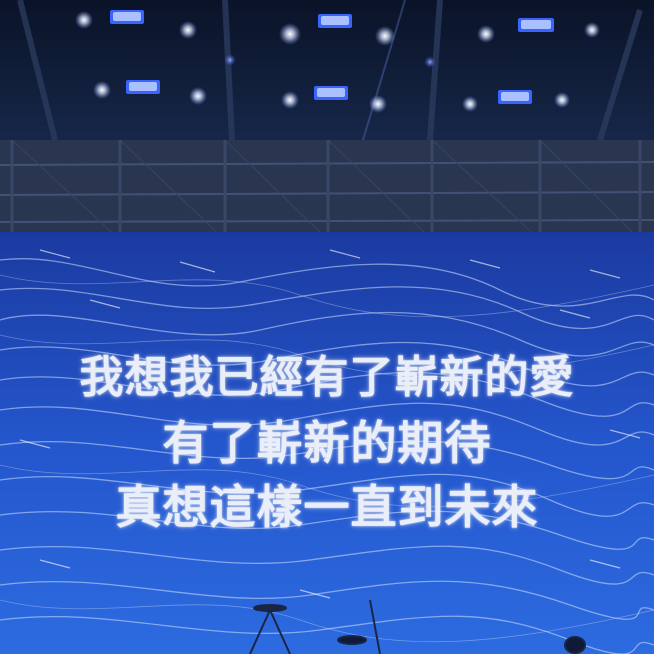 Image resolution: width=654 pixels, height=654 pixels. Describe the element at coordinates (327, 507) in the screenshot. I see `lyric-line-3: 真想這樣一直到未來` at that location.